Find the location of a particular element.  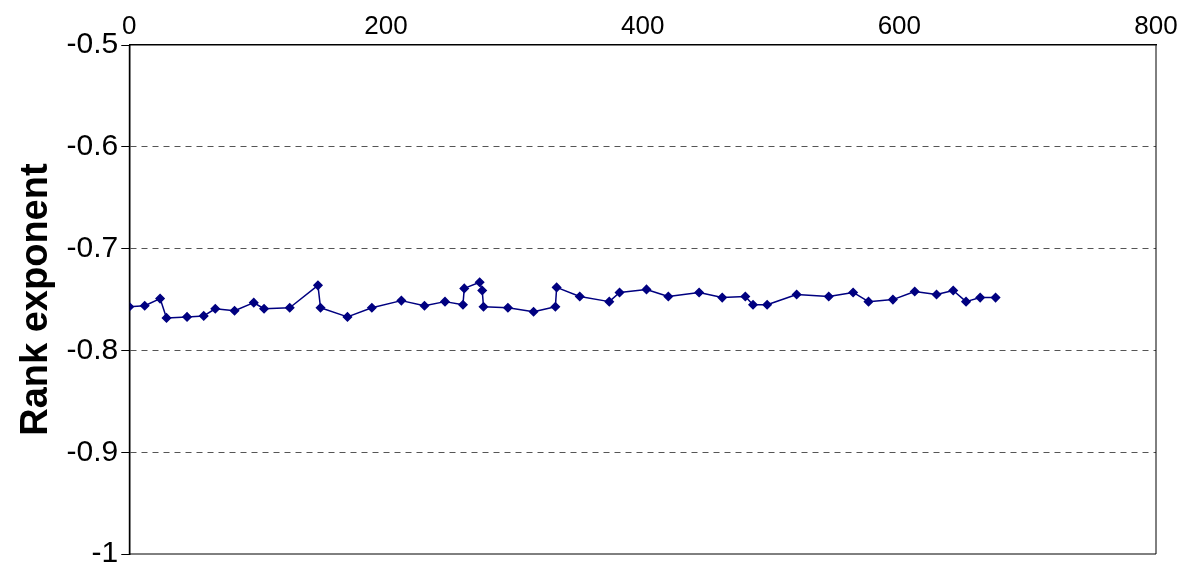

y-axis-title: Rank exponent is located at coordinates (34, 299).